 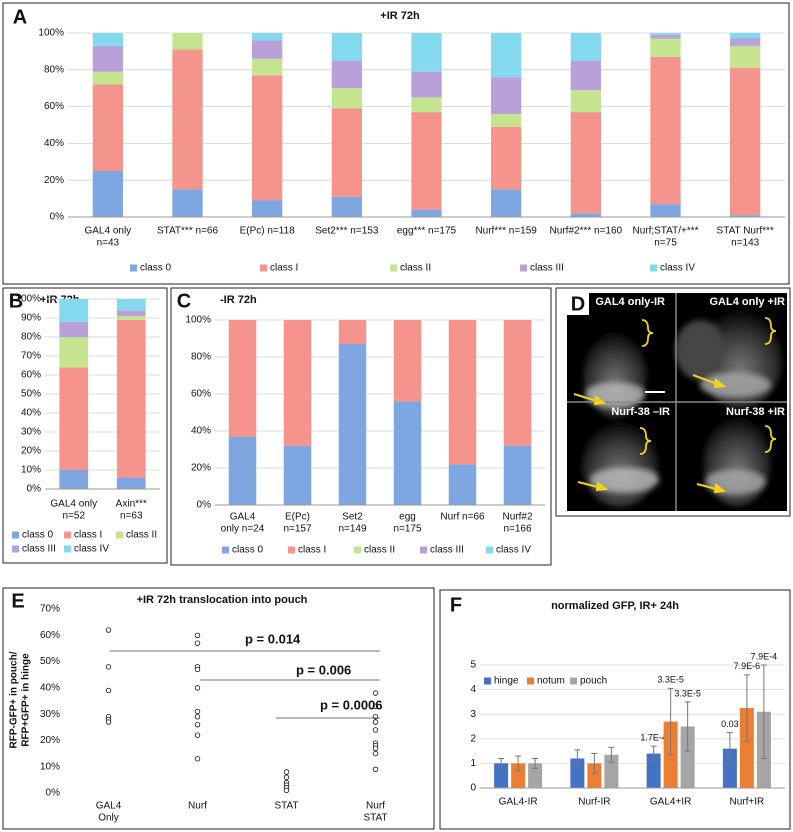 I want to click on x-tick-label: Axin***, so click(x=131, y=504).